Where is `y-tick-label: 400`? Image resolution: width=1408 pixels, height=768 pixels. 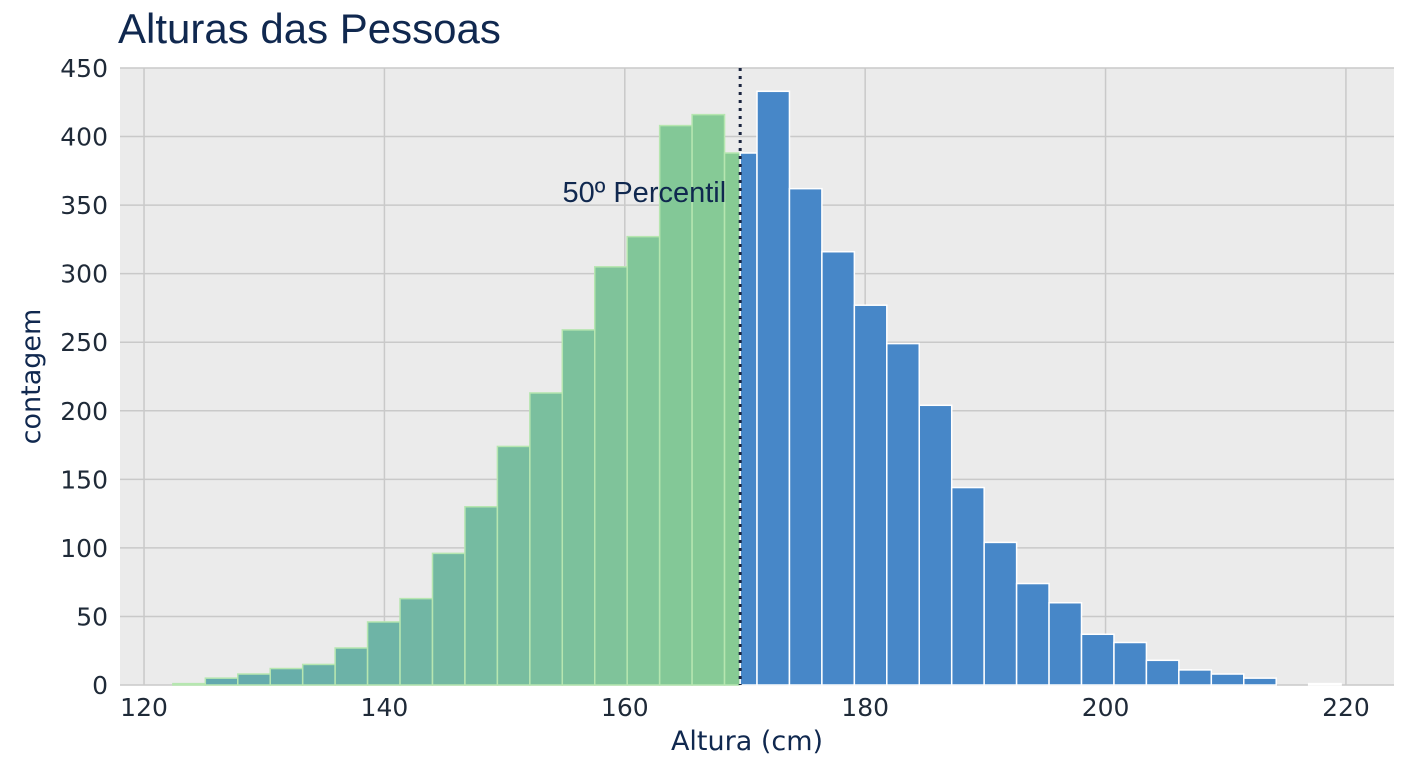
y-tick-label: 400 is located at coordinates (84, 137).